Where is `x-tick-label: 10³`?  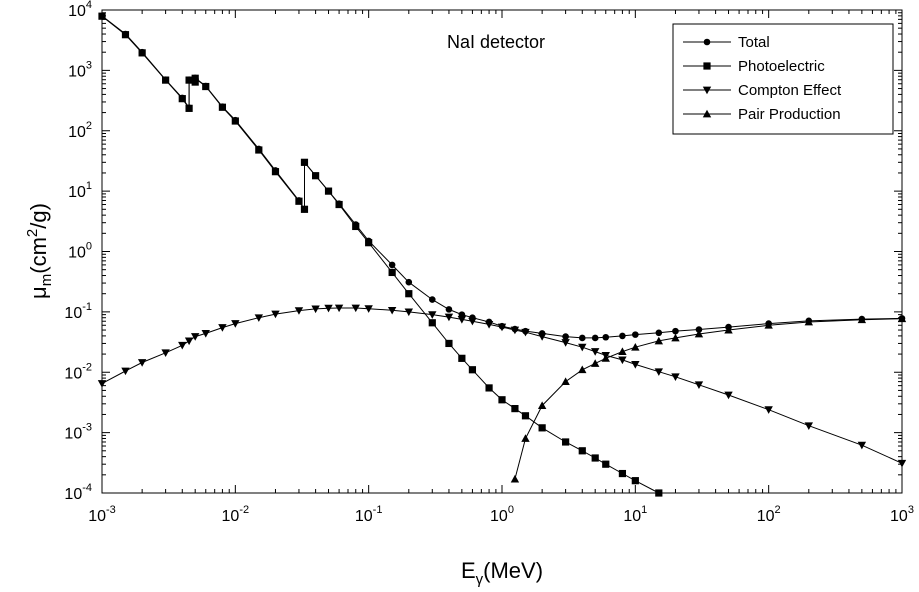
x-tick-label: 10³ is located at coordinates (902, 514).